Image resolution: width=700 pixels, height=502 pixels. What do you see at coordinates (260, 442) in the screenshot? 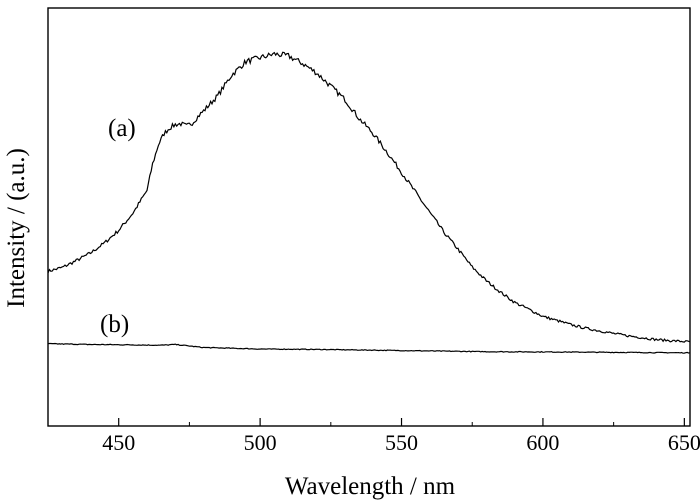
I see `x-tick-label: 500` at bounding box center [260, 442].